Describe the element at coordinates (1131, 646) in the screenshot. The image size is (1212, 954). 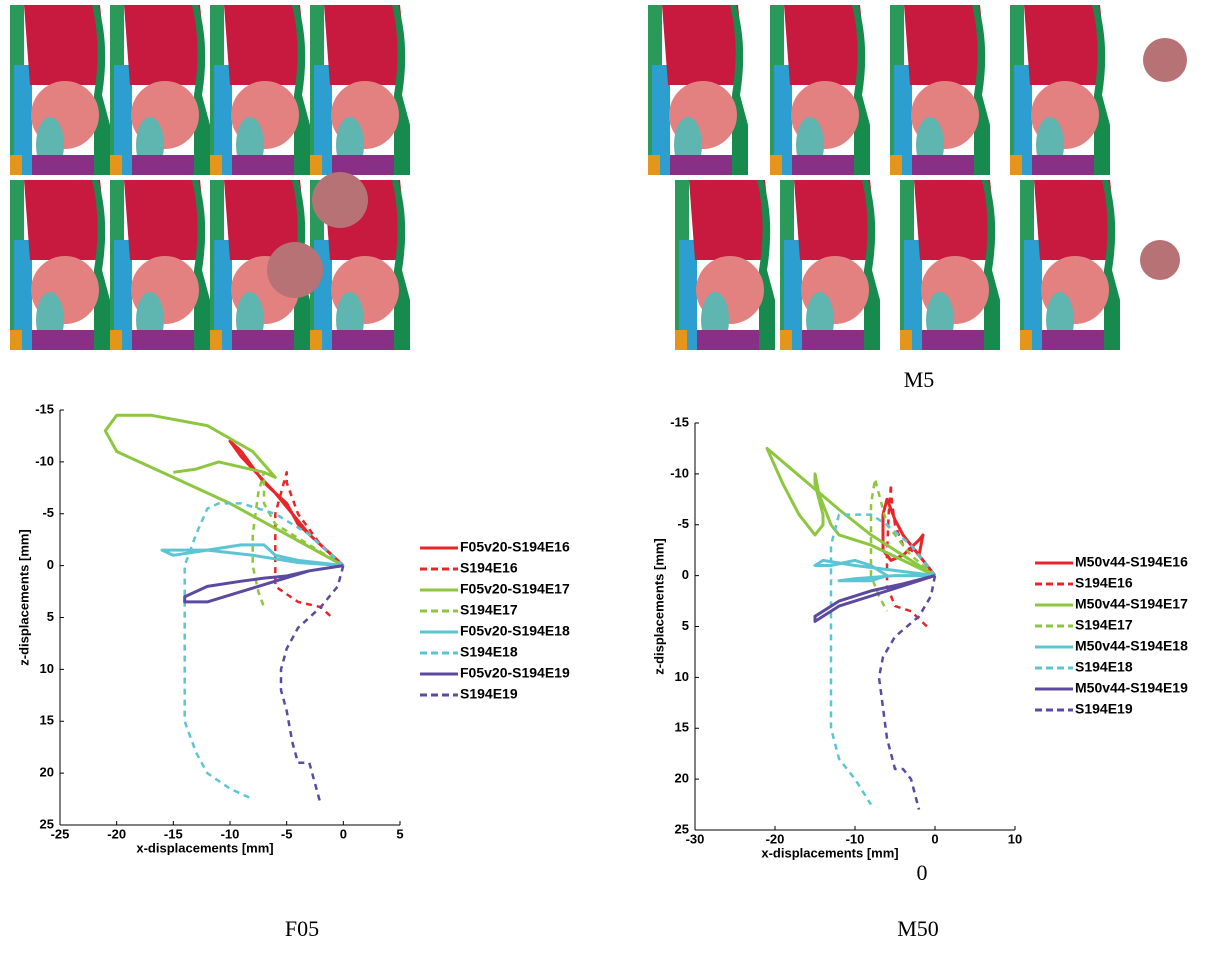
I see `legend-label: M50v44-S194E18` at that location.